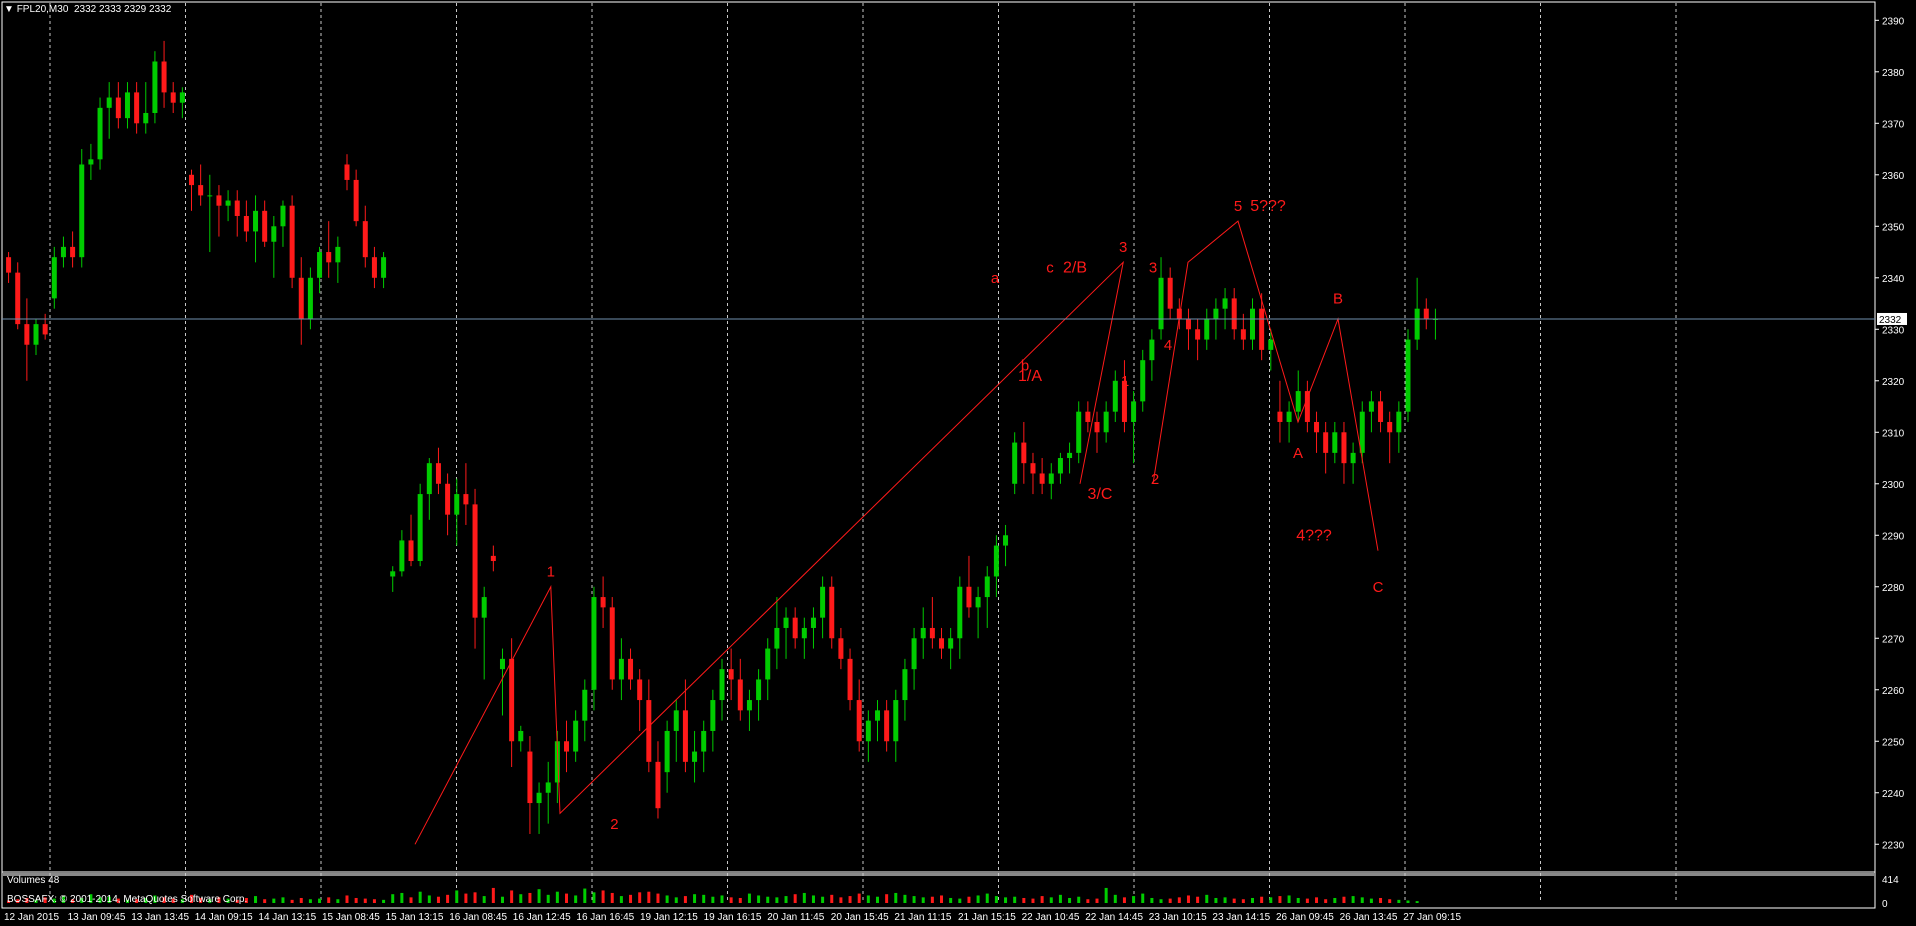 The width and height of the screenshot is (1916, 926). Describe the element at coordinates (1893, 433) in the screenshot. I see `y-tick-label: 2310` at that location.